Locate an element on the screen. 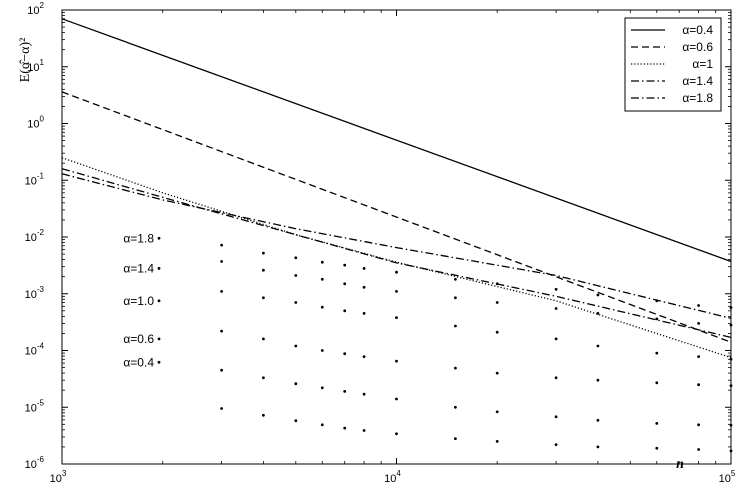 The height and width of the screenshot is (490, 747). legend-label: α=0.4 is located at coordinates (697, 30).